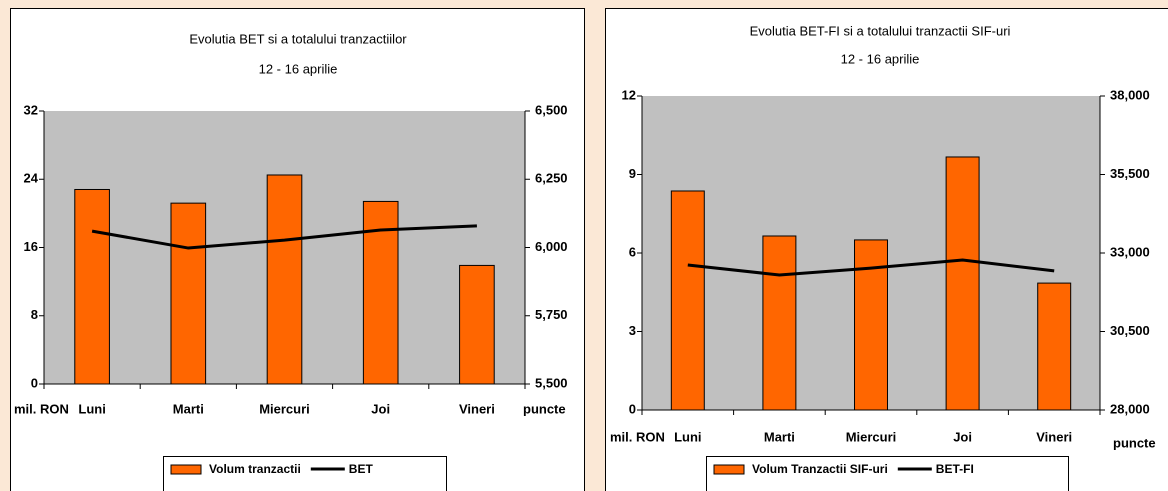 This screenshot has height=491, width=1168. I want to click on y-tick-label: 16, so click(31, 246).